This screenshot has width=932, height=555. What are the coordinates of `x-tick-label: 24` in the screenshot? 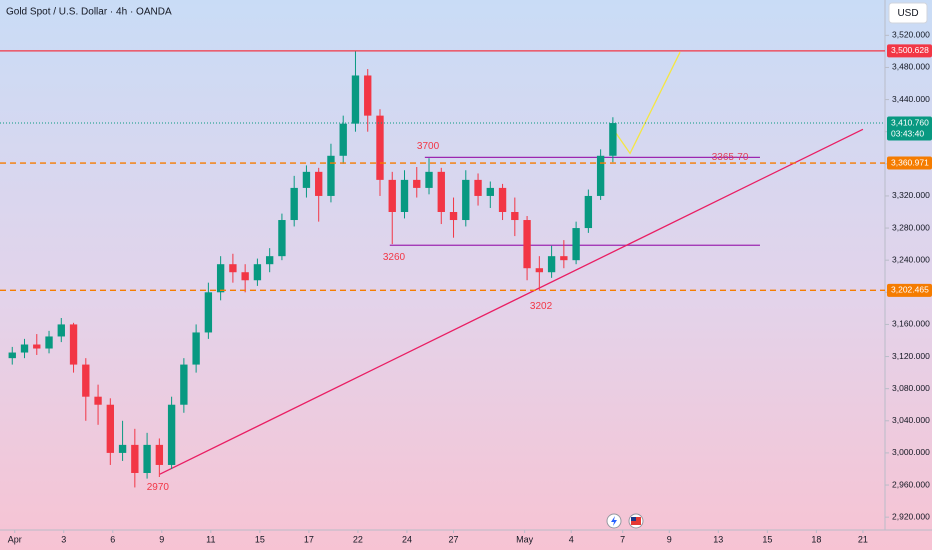 It's located at (407, 539).